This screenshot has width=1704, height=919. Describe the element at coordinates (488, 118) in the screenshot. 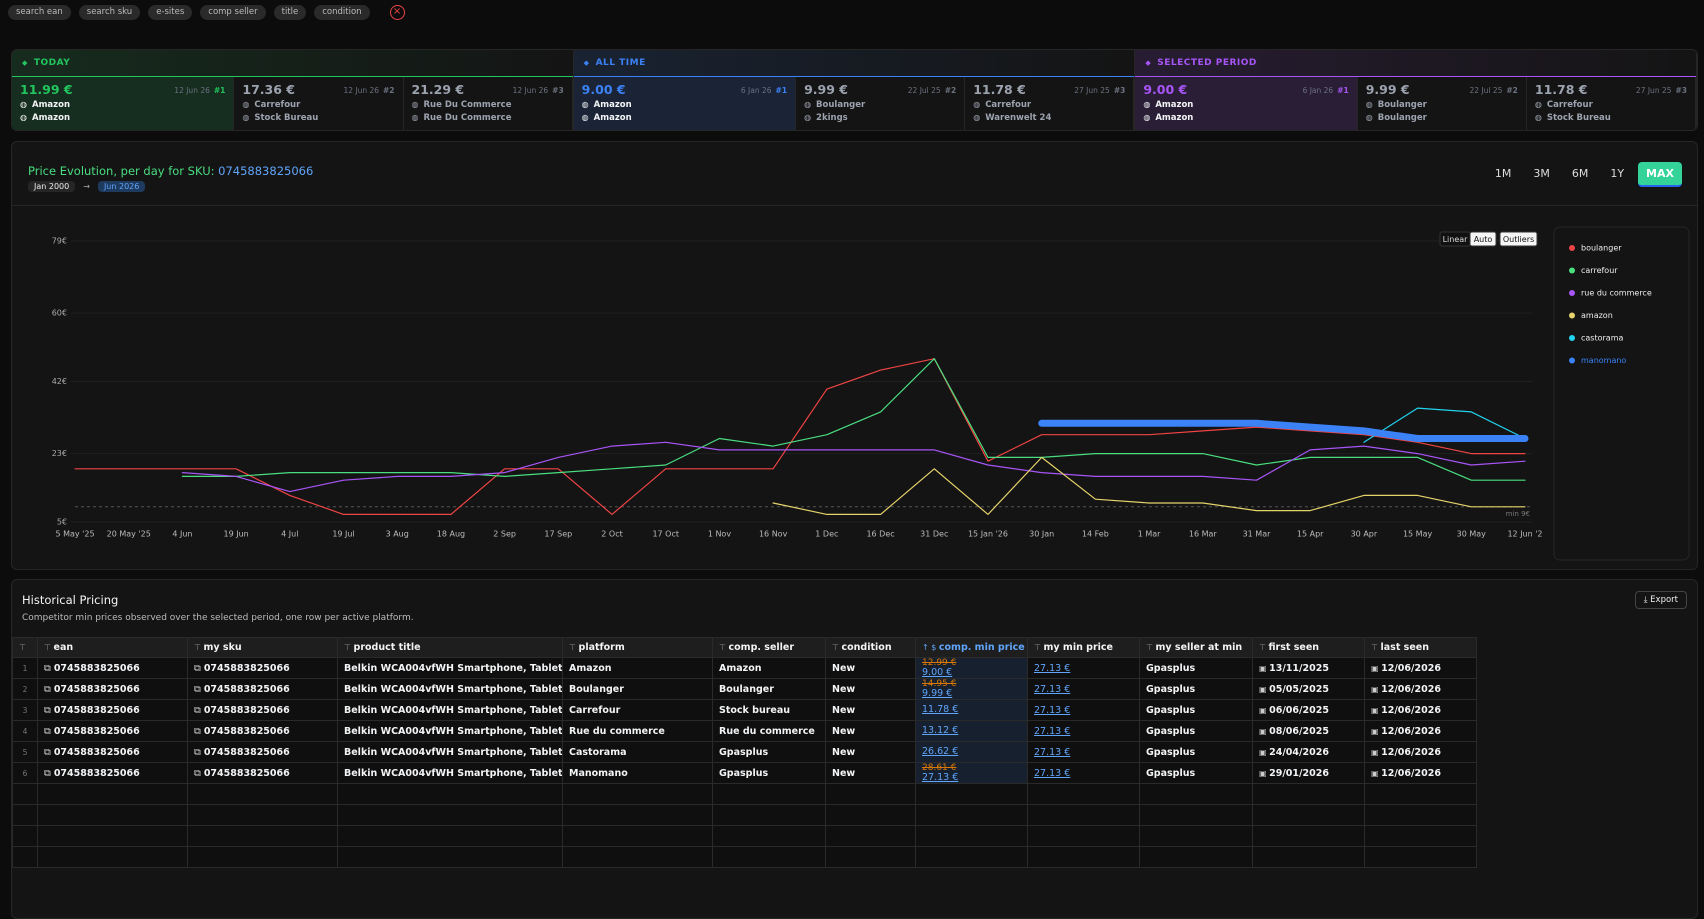

I see `seller: Rue Du Commerce` at that location.